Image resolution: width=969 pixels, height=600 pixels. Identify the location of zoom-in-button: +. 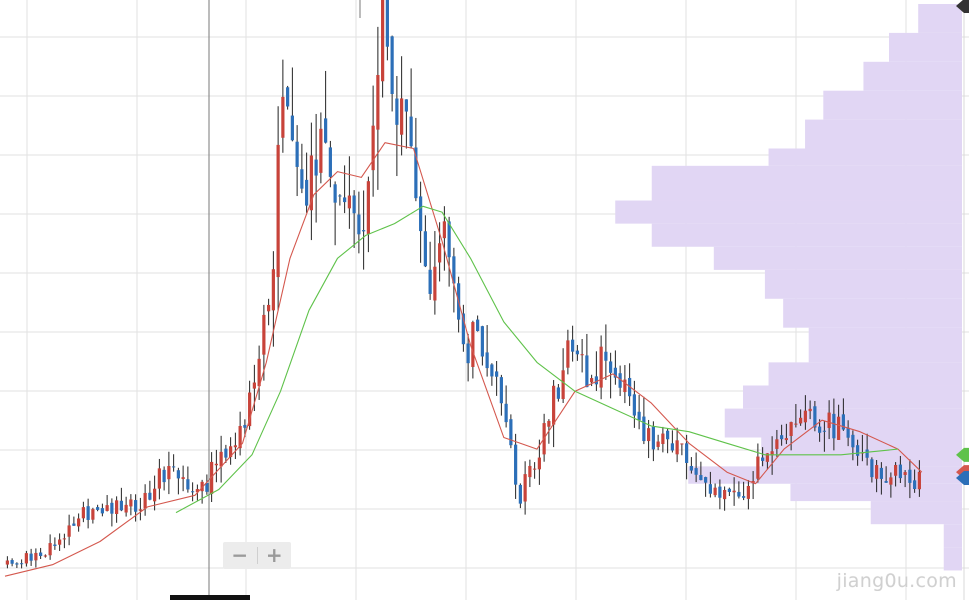
(274, 555).